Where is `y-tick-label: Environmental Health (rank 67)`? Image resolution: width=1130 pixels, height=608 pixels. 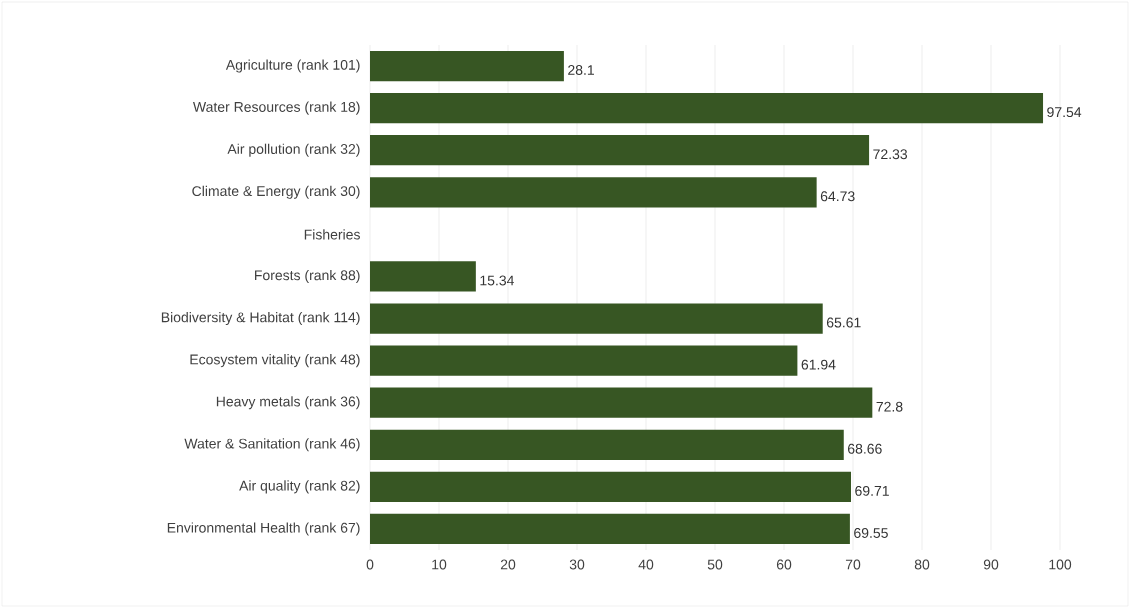 y-tick-label: Environmental Health (rank 67) is located at coordinates (263, 529).